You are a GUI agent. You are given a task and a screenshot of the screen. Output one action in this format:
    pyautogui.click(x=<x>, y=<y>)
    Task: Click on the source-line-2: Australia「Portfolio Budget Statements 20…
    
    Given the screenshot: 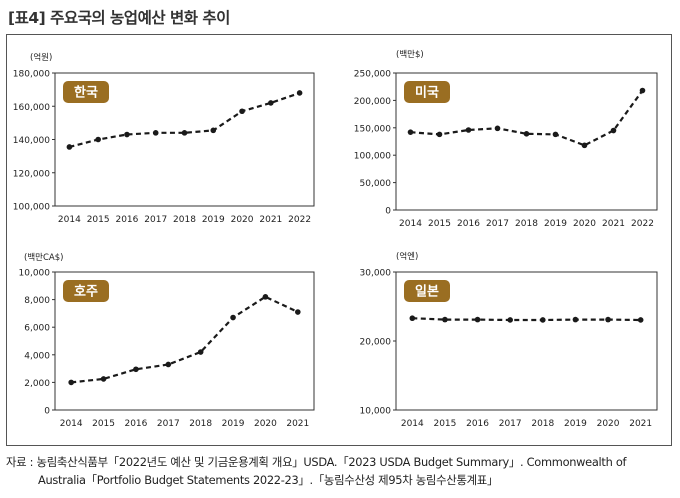 What is the action you would take?
    pyautogui.click(x=268, y=480)
    